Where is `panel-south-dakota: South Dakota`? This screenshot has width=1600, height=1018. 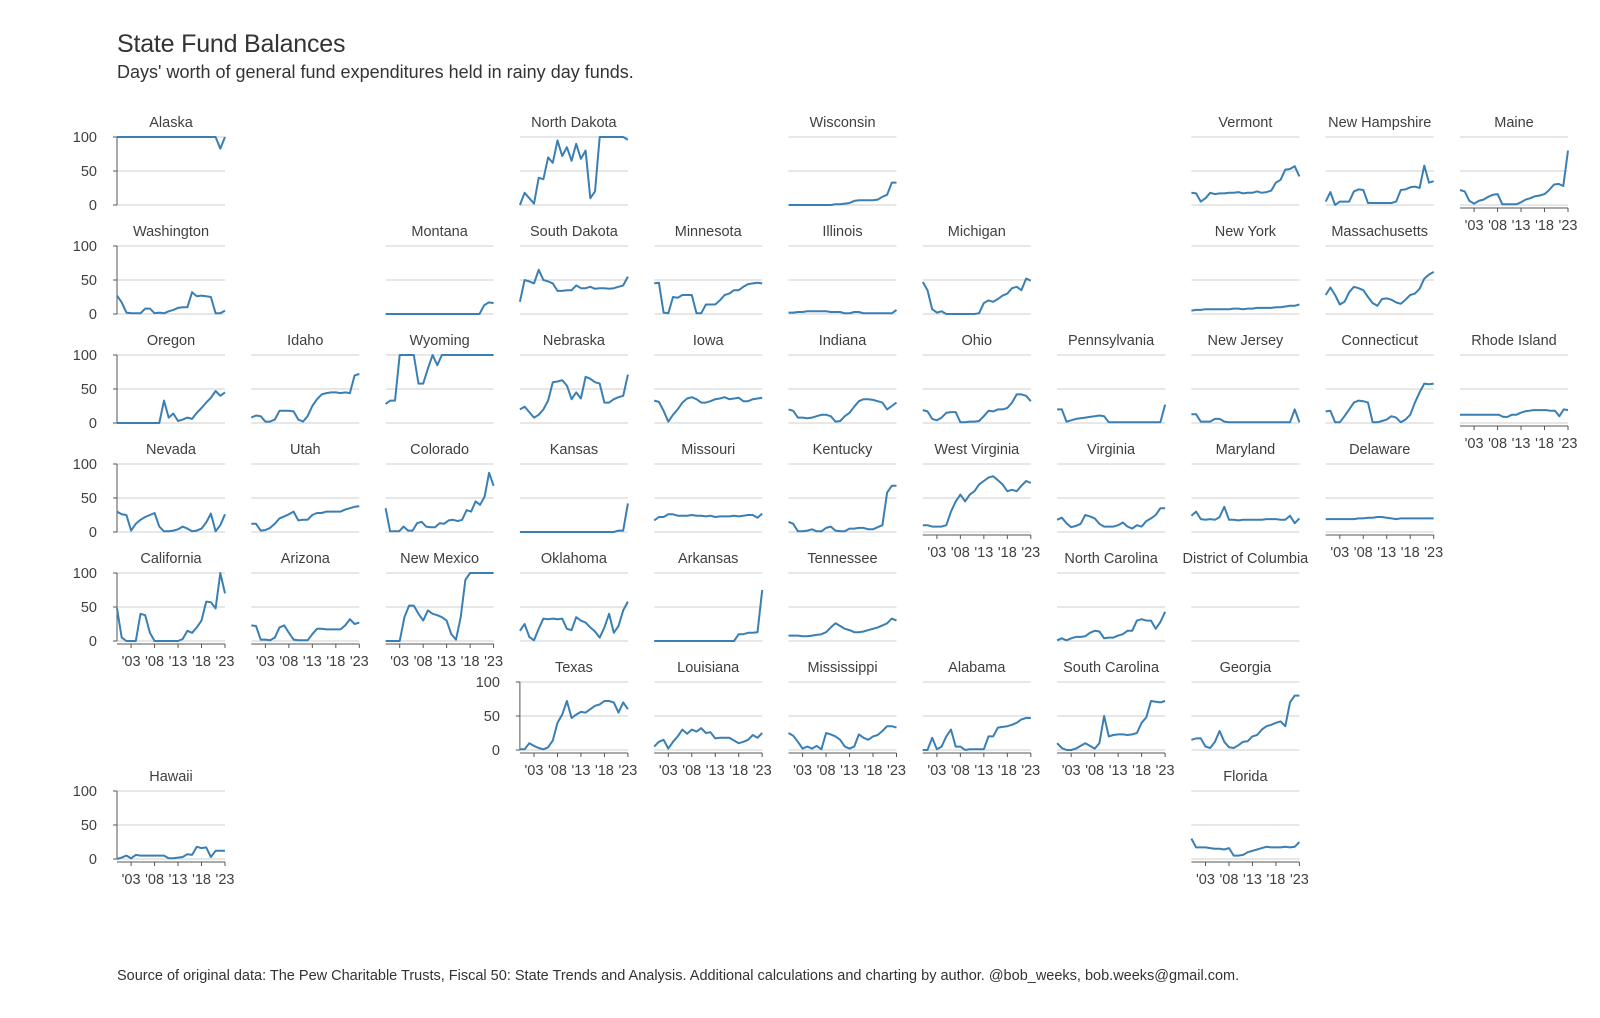
panel-south-dakota: South Dakota is located at coordinates (573, 269).